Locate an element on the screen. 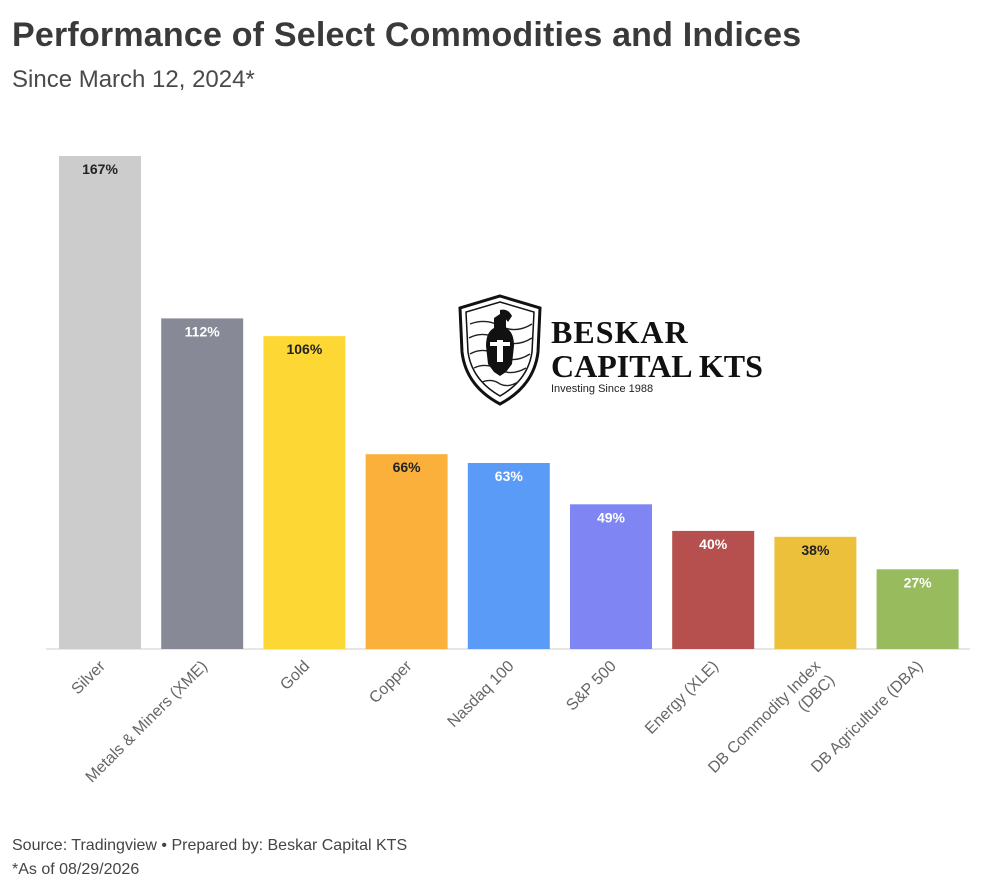 This screenshot has height=896, width=1000. bar-value-label-2: 112% is located at coordinates (203, 331).